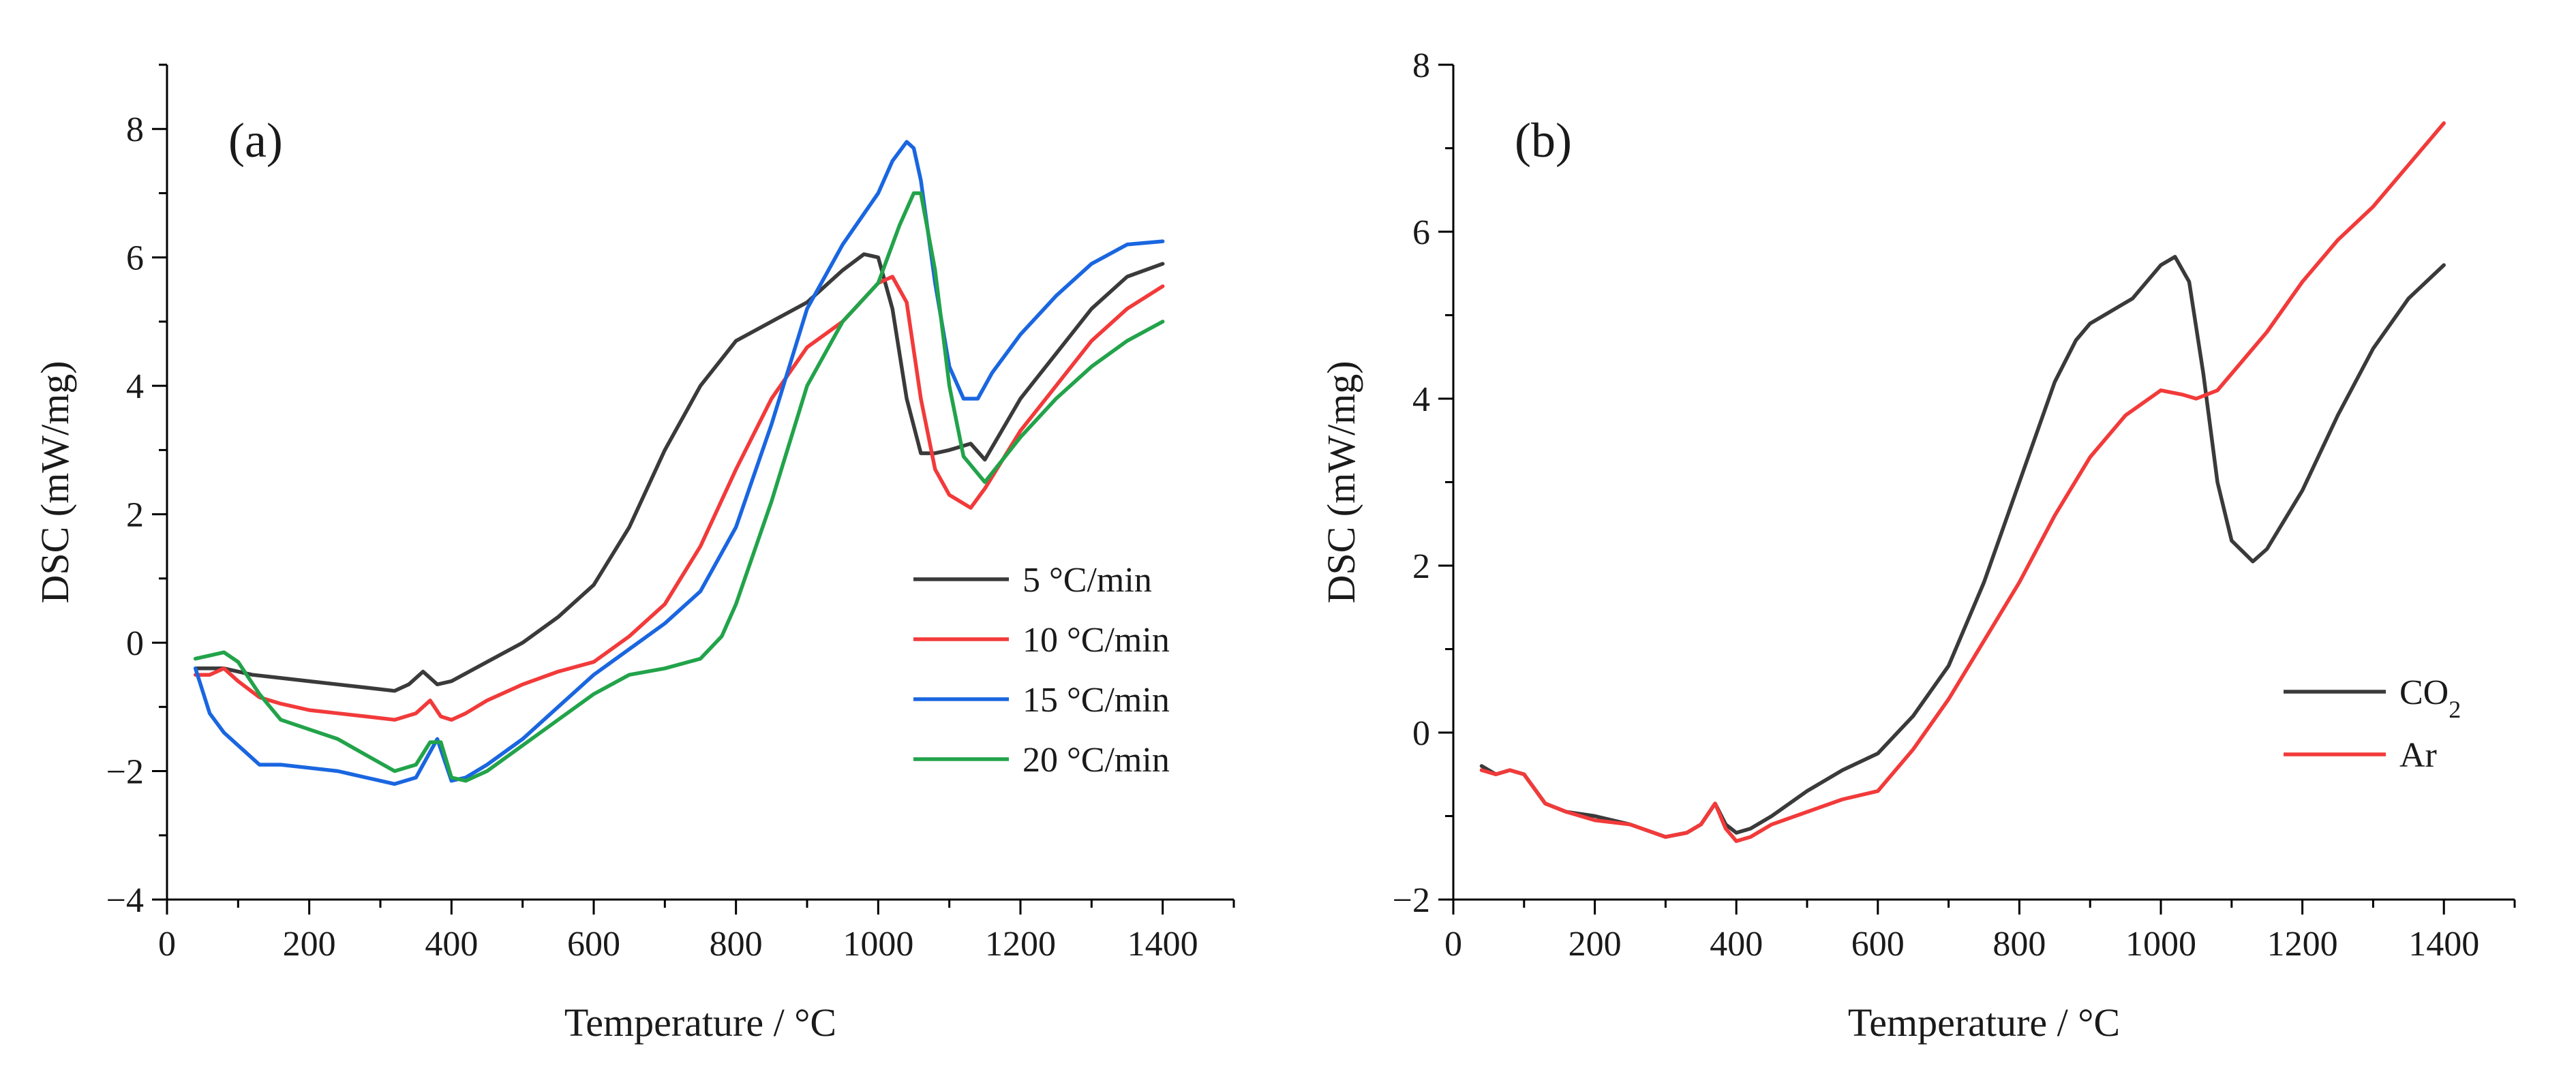  I want to click on legend-label: CO2, so click(2430, 698).